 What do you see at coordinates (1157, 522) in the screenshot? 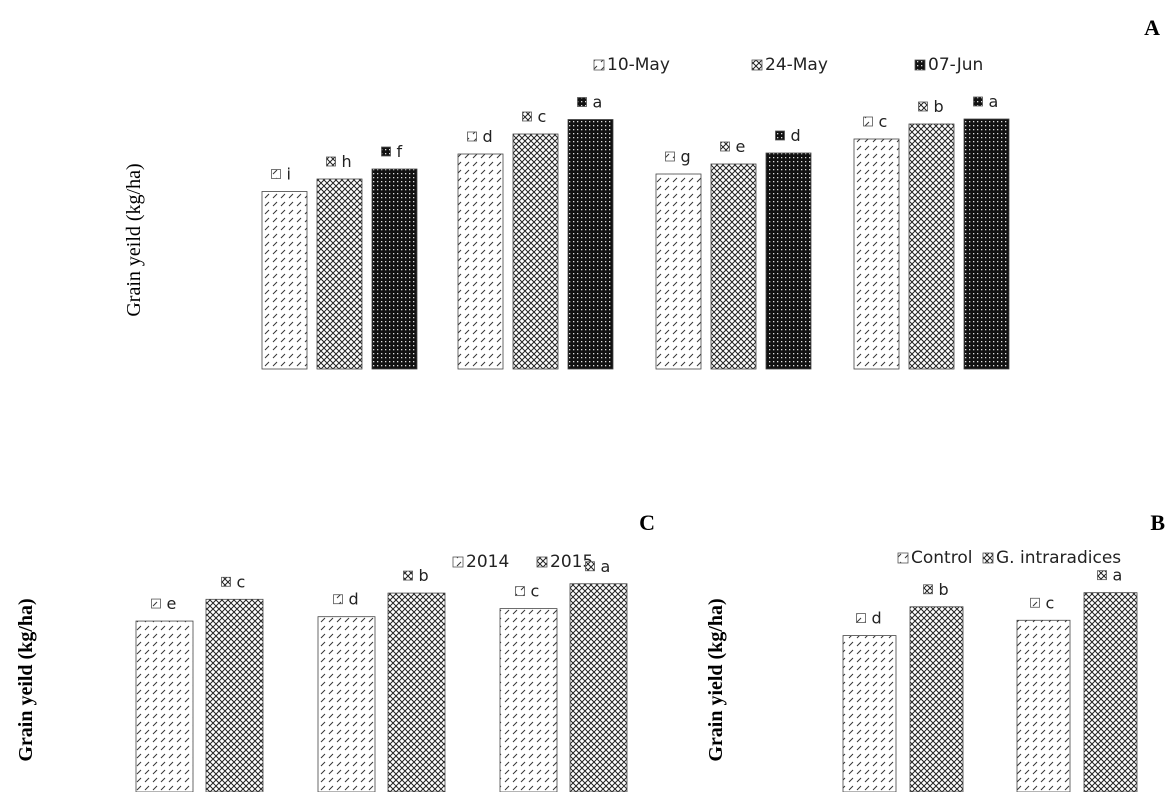
I see `panel-label-b: B` at bounding box center [1157, 522].